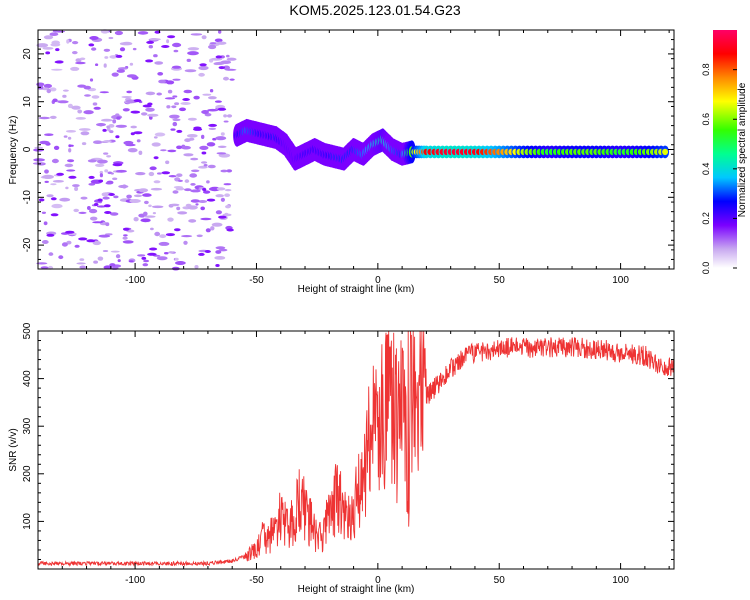 The width and height of the screenshot is (750, 600). I want to click on heatmap-y-tick-label: 0, so click(27, 149).